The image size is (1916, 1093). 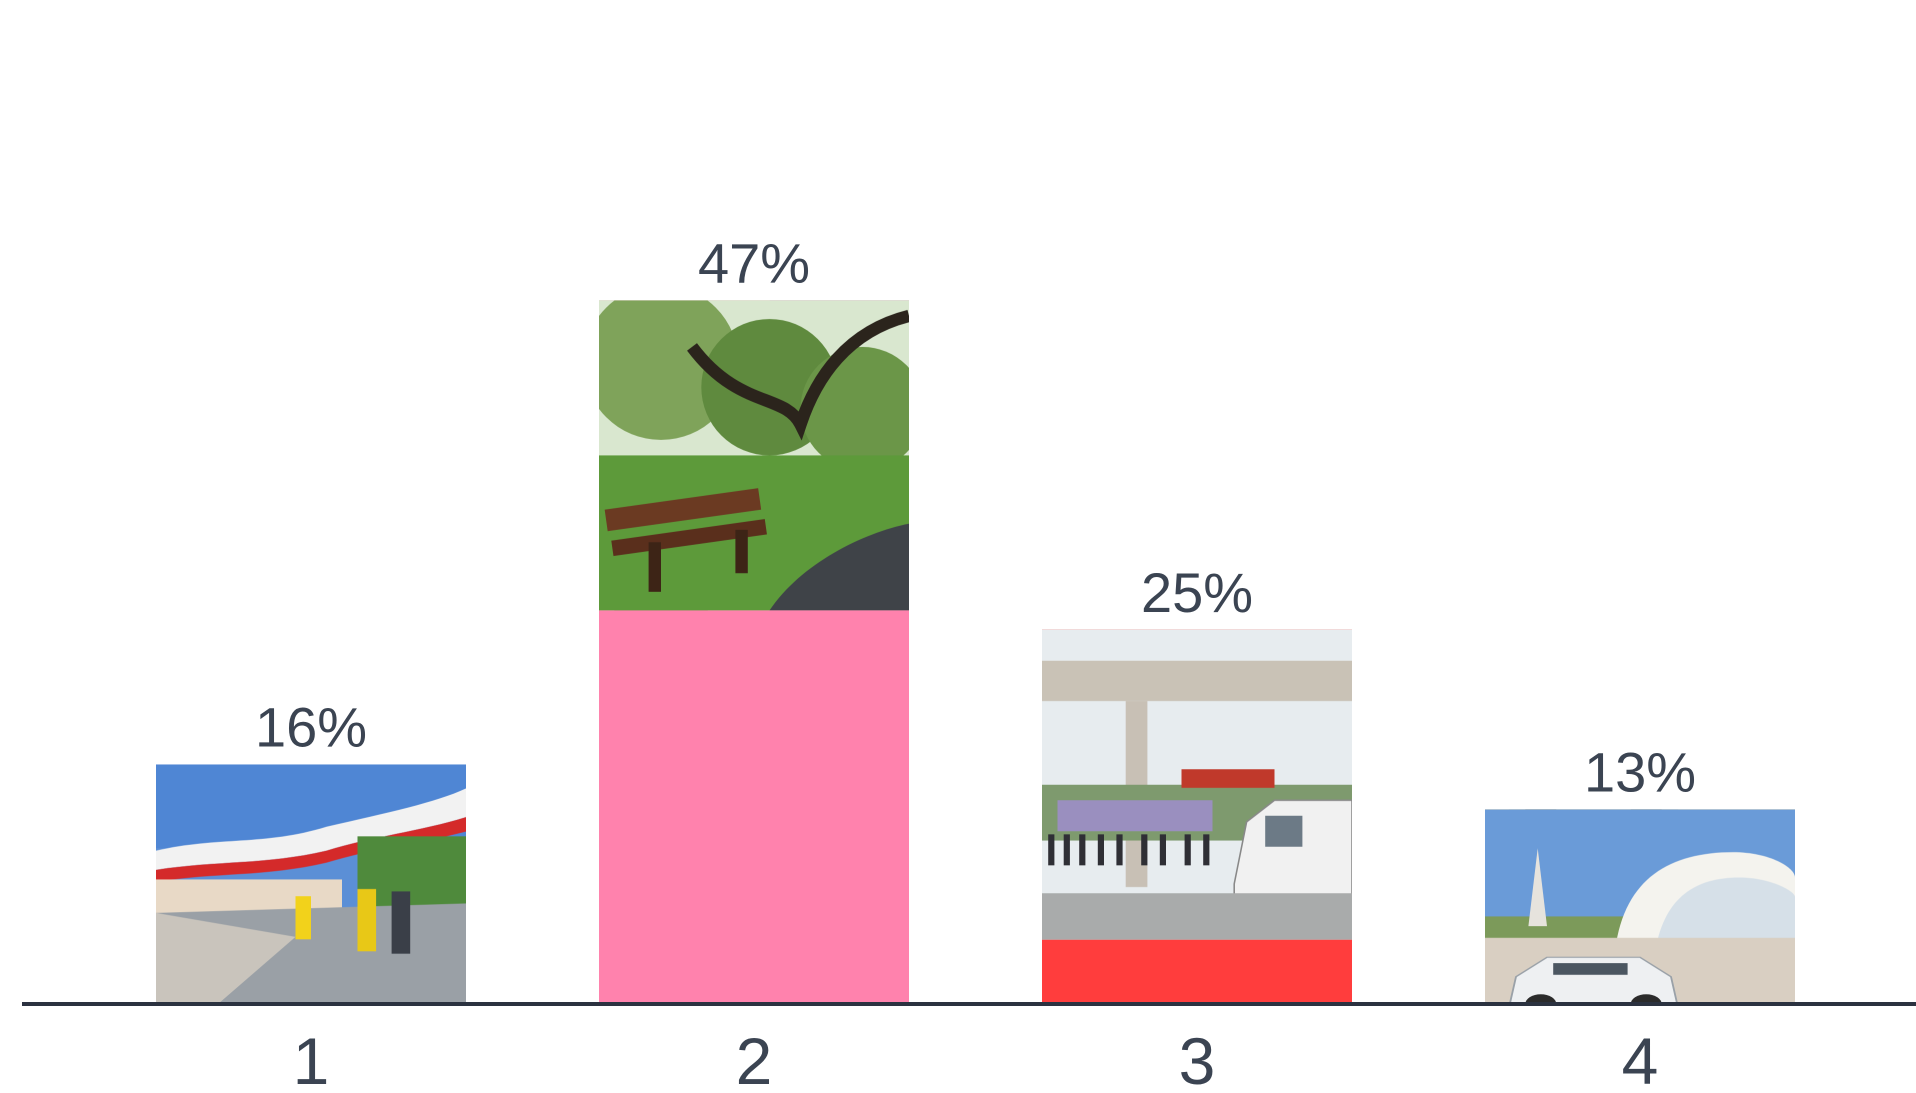 What do you see at coordinates (311, 726) in the screenshot?
I see `value-label-1: 16%` at bounding box center [311, 726].